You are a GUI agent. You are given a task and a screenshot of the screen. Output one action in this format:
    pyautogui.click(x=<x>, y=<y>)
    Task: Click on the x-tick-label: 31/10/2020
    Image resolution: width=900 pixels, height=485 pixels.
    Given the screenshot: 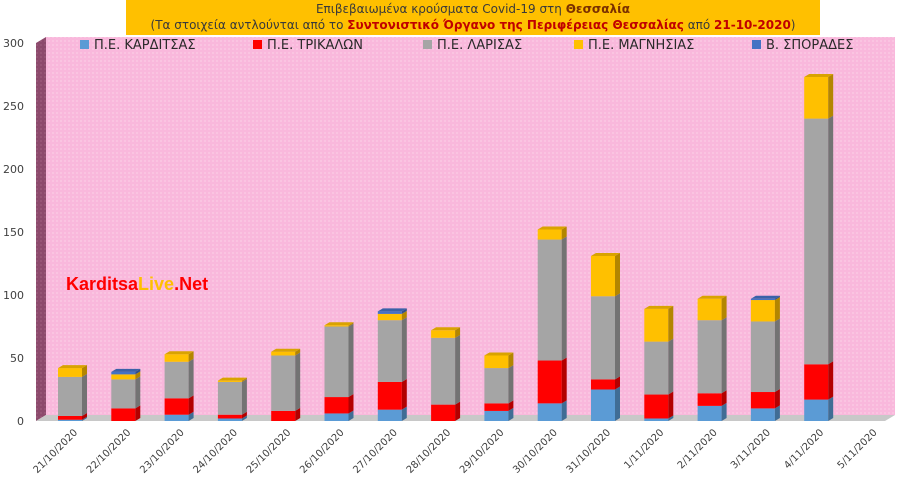 What is the action you would take?
    pyautogui.click(x=589, y=451)
    